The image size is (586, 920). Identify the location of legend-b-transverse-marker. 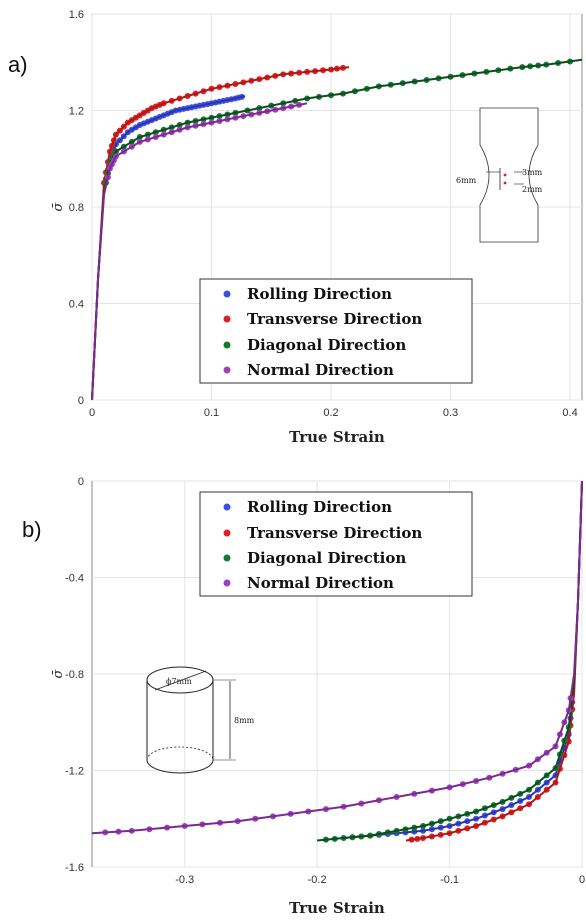
(227, 533).